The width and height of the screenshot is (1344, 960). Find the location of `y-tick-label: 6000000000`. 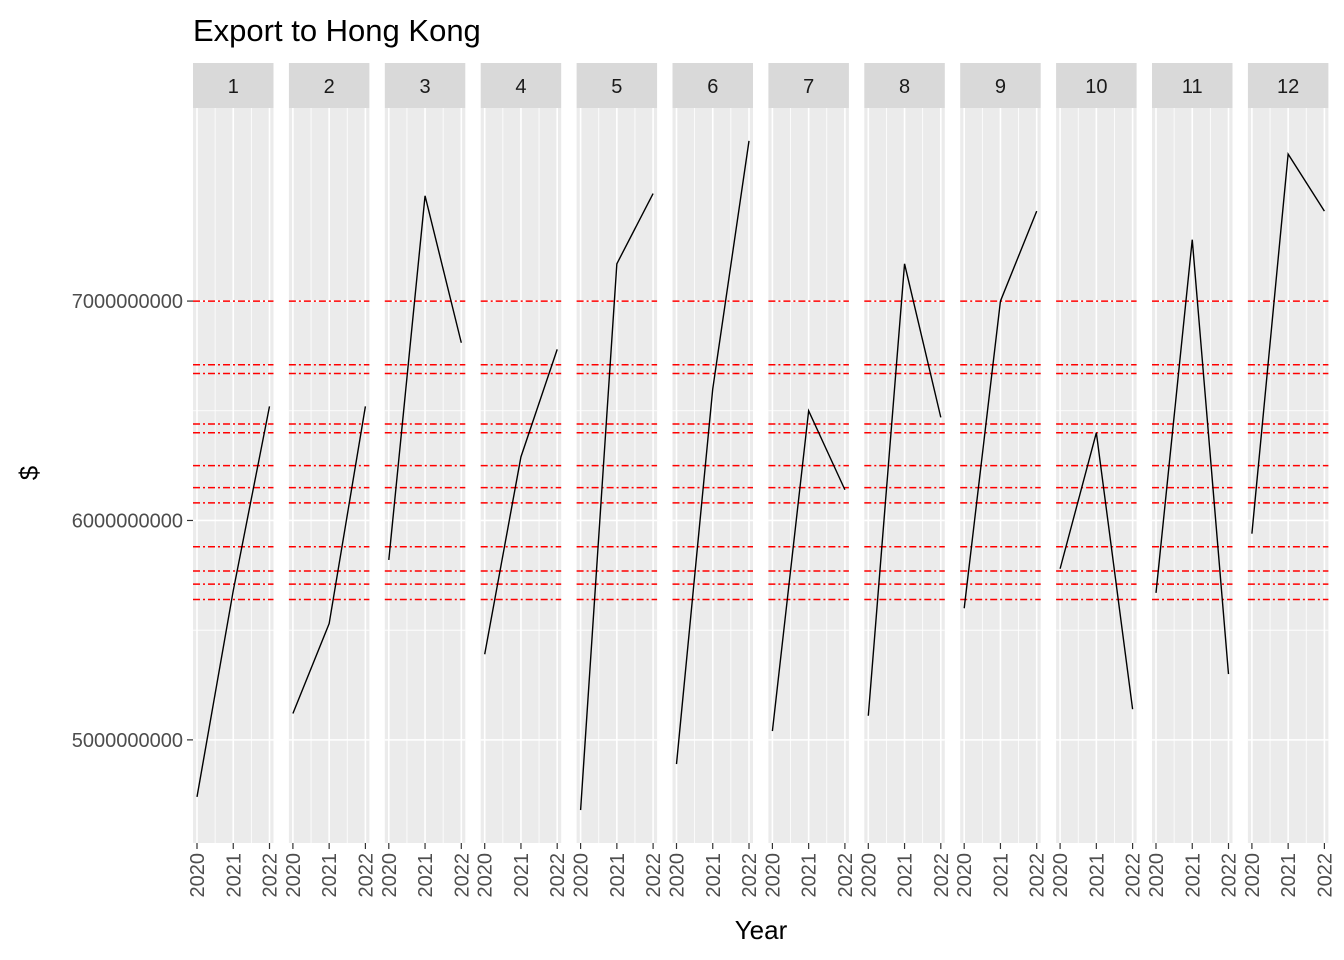

y-tick-label: 6000000000 is located at coordinates (127, 521).